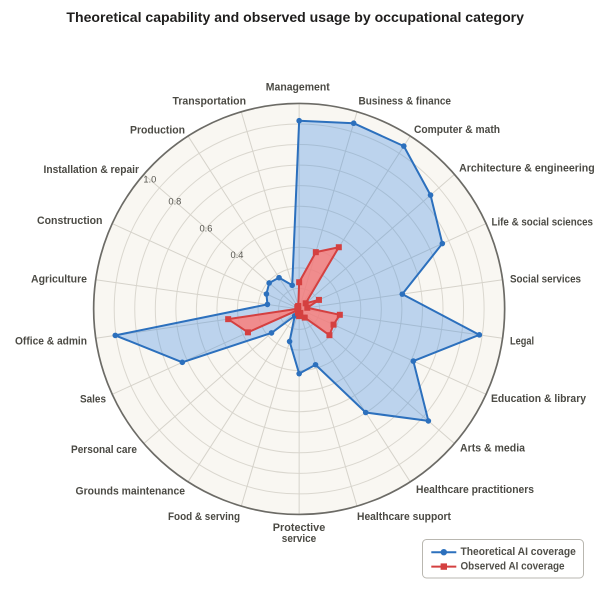 The height and width of the screenshot is (590, 600). What do you see at coordinates (206, 228) in the screenshot?
I see `svg-text: 0.6` at bounding box center [206, 228].